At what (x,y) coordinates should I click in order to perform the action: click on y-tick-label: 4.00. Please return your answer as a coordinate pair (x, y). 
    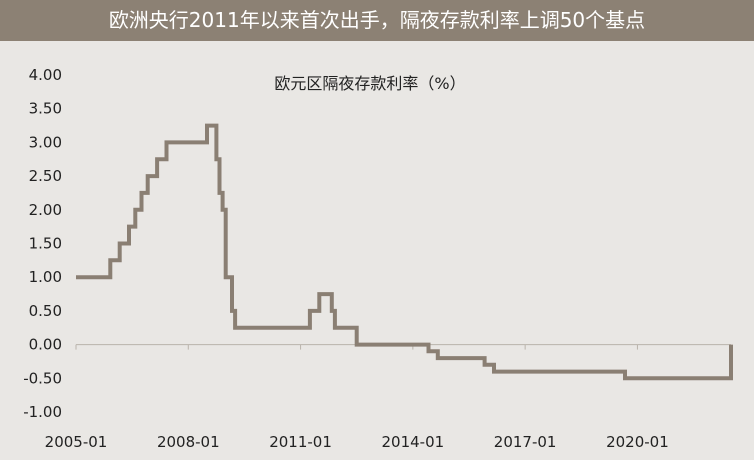
    Looking at the image, I should click on (45, 75).